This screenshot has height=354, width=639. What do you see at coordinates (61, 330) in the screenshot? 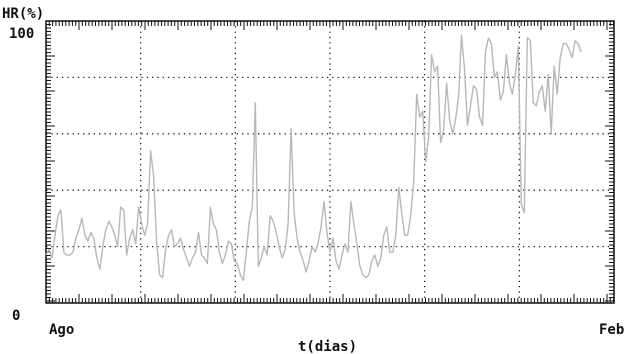
I see `x-tick-start: Ago` at bounding box center [61, 330].